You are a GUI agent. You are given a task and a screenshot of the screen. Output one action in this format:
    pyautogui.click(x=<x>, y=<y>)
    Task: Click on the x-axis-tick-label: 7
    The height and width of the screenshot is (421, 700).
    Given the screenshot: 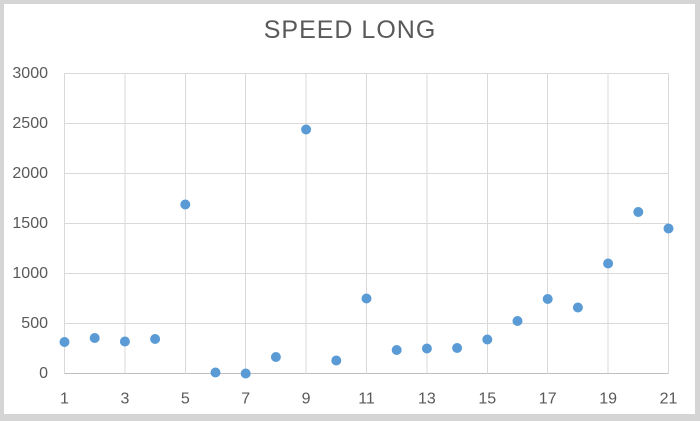 What is the action you would take?
    pyautogui.click(x=245, y=399)
    